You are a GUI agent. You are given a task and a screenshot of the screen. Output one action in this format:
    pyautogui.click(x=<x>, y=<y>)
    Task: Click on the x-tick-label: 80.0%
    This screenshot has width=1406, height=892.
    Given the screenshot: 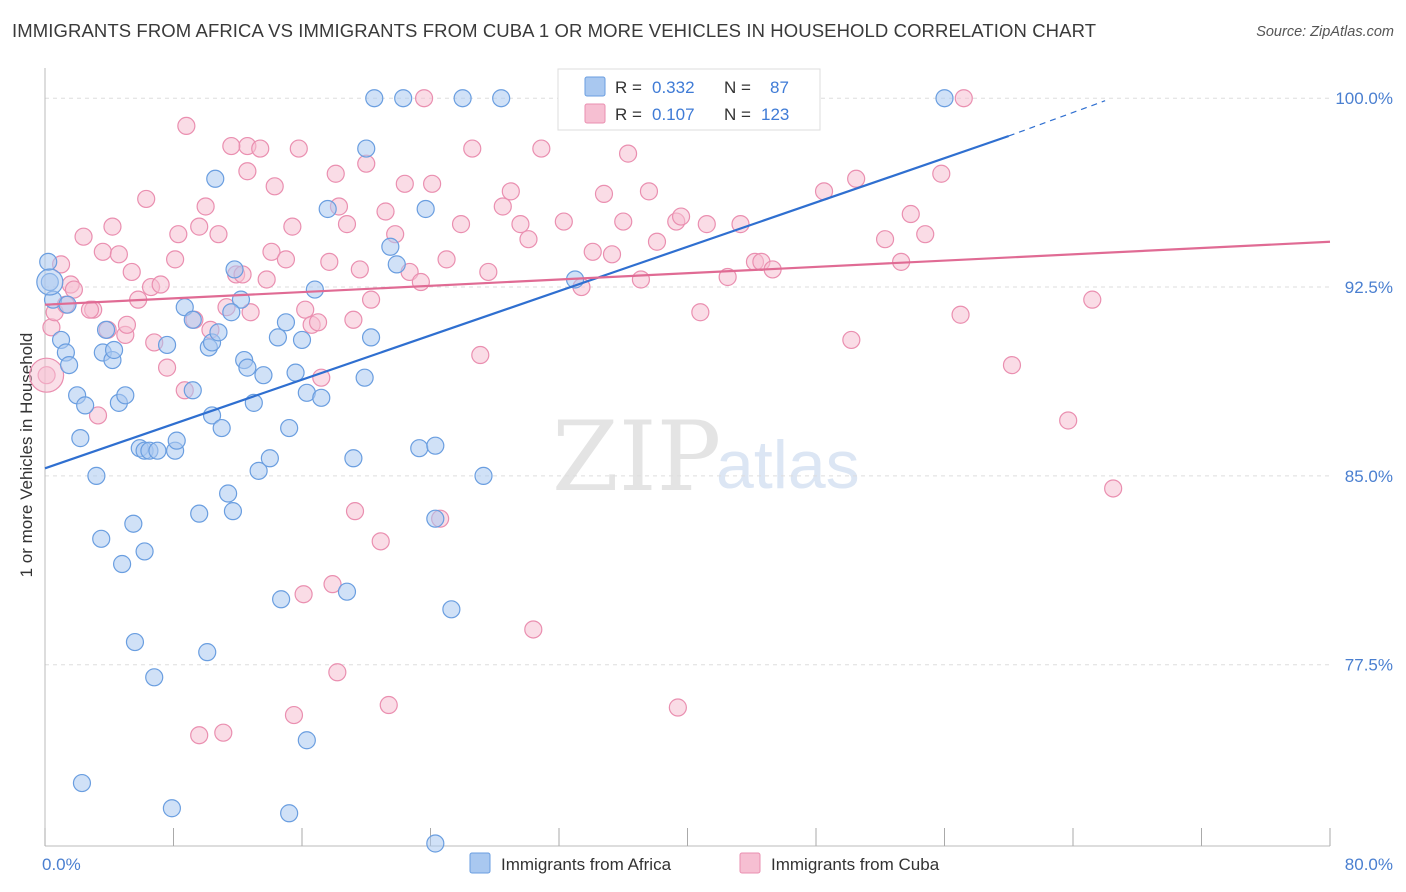 What is the action you would take?
    pyautogui.click(x=1369, y=864)
    